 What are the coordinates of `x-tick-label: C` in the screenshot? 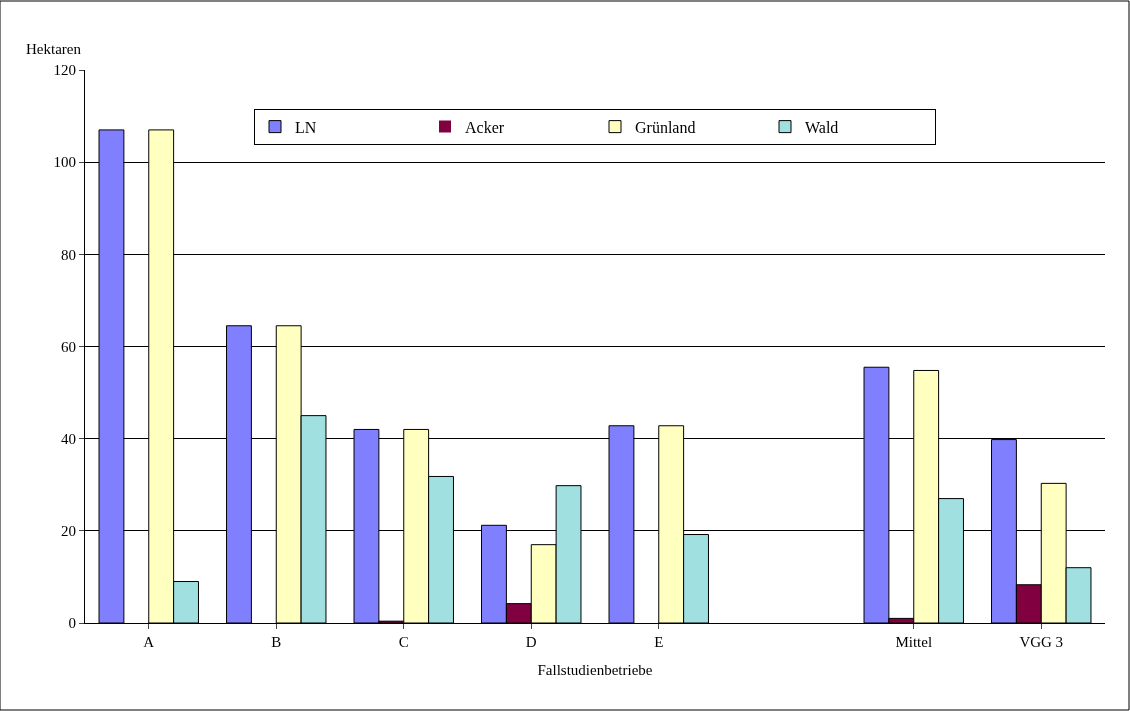 It's located at (403, 642).